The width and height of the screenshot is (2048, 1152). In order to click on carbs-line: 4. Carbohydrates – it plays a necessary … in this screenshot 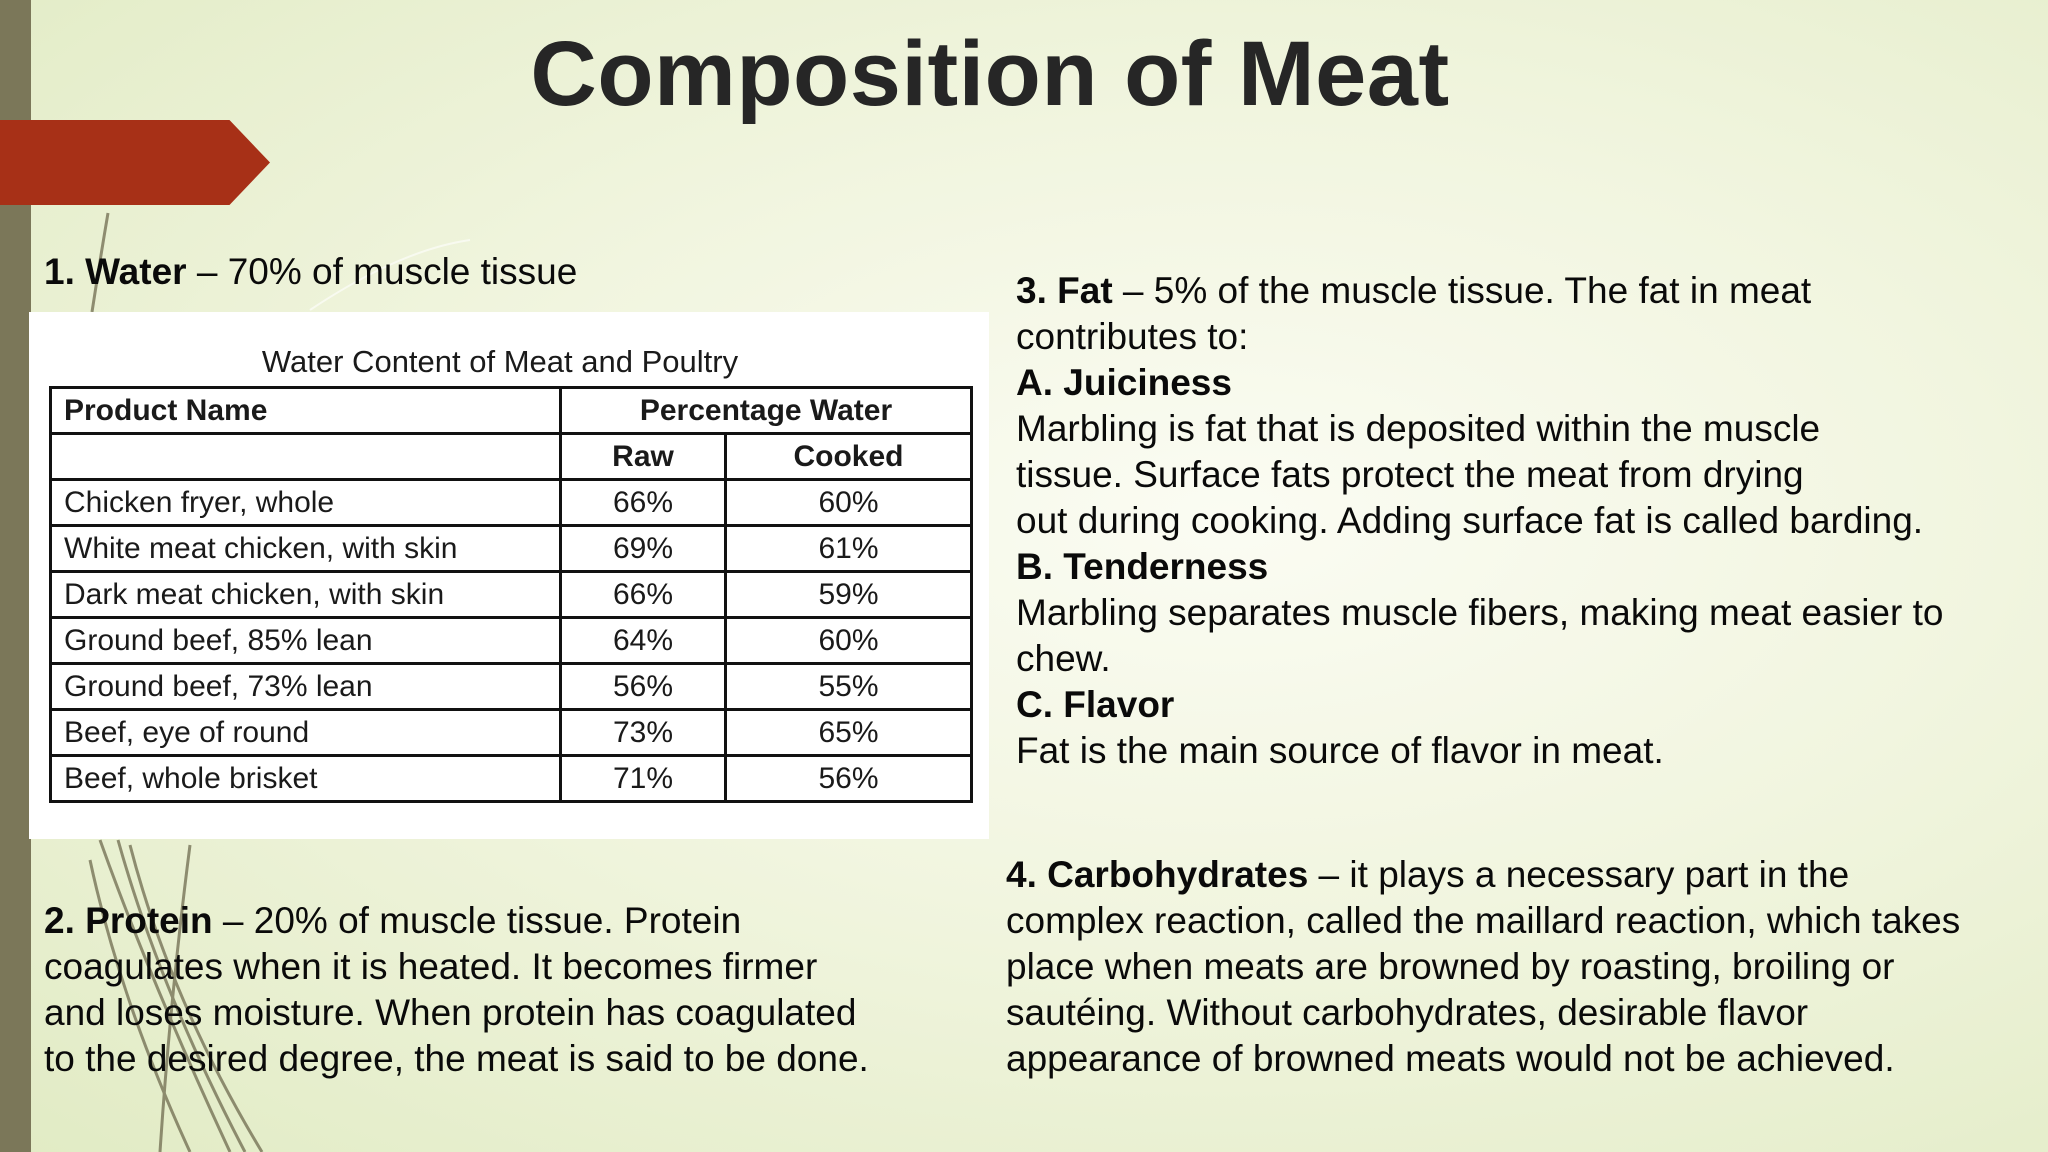, I will do `click(1428, 874)`.